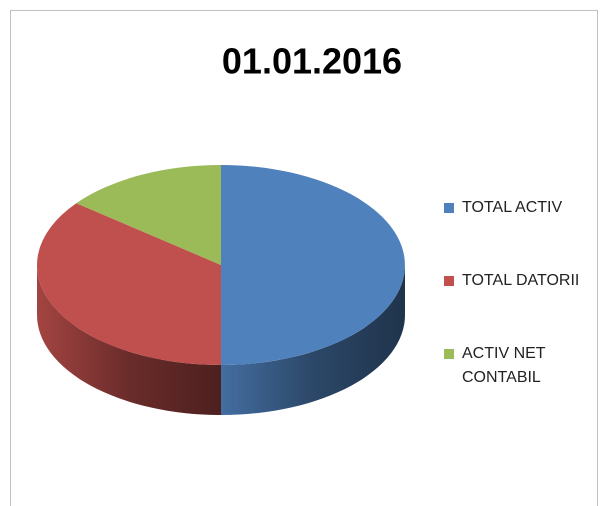 This screenshot has width=604, height=506. I want to click on legend-item: TOTAL DATORII, so click(514, 281).